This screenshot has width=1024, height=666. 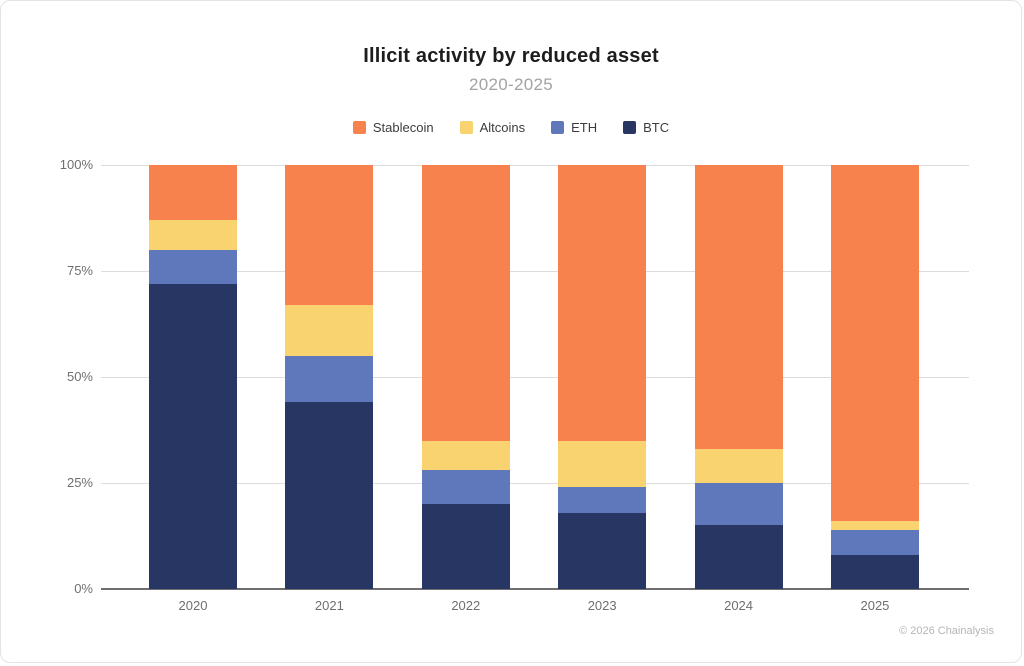 I want to click on bar-segment-eth-2025, so click(x=874, y=542).